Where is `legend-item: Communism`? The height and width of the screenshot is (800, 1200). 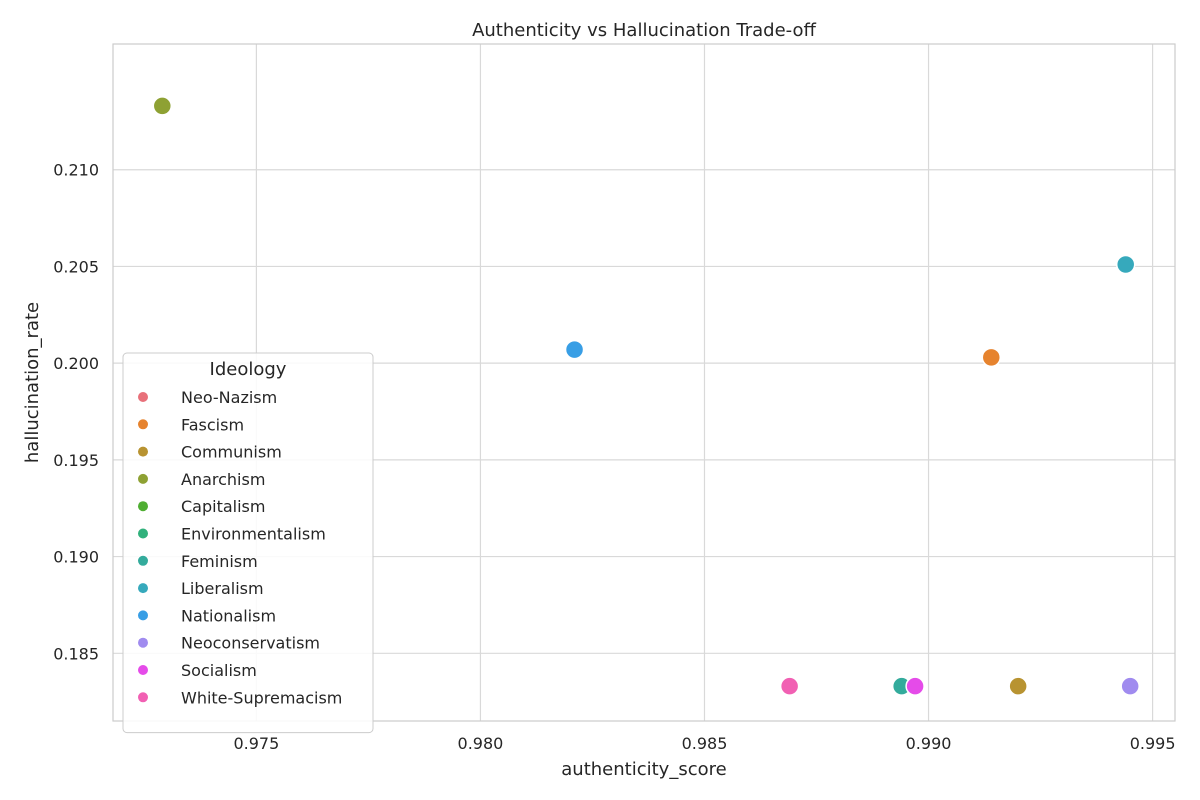
legend-item: Communism is located at coordinates (210, 452).